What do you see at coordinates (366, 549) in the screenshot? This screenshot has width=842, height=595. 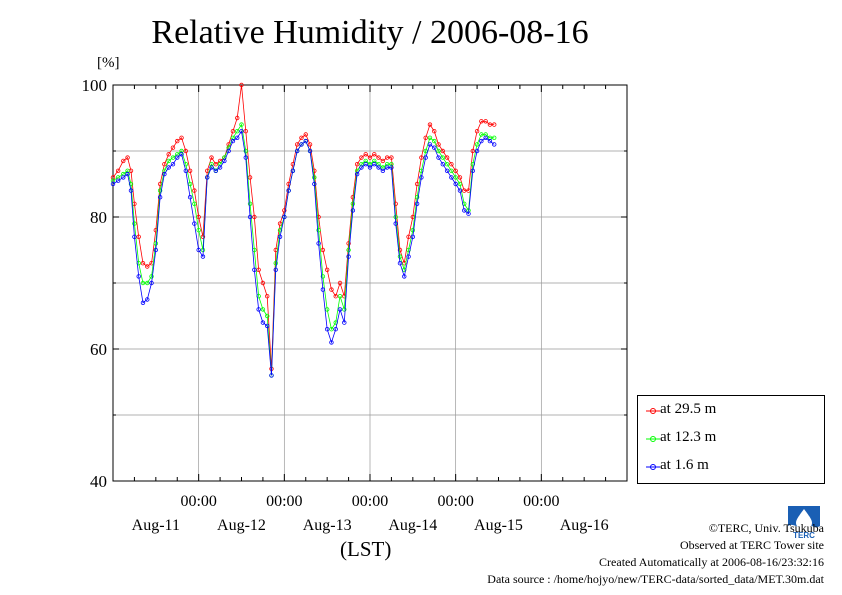 I see `x-axis-label: (LST)` at bounding box center [366, 549].